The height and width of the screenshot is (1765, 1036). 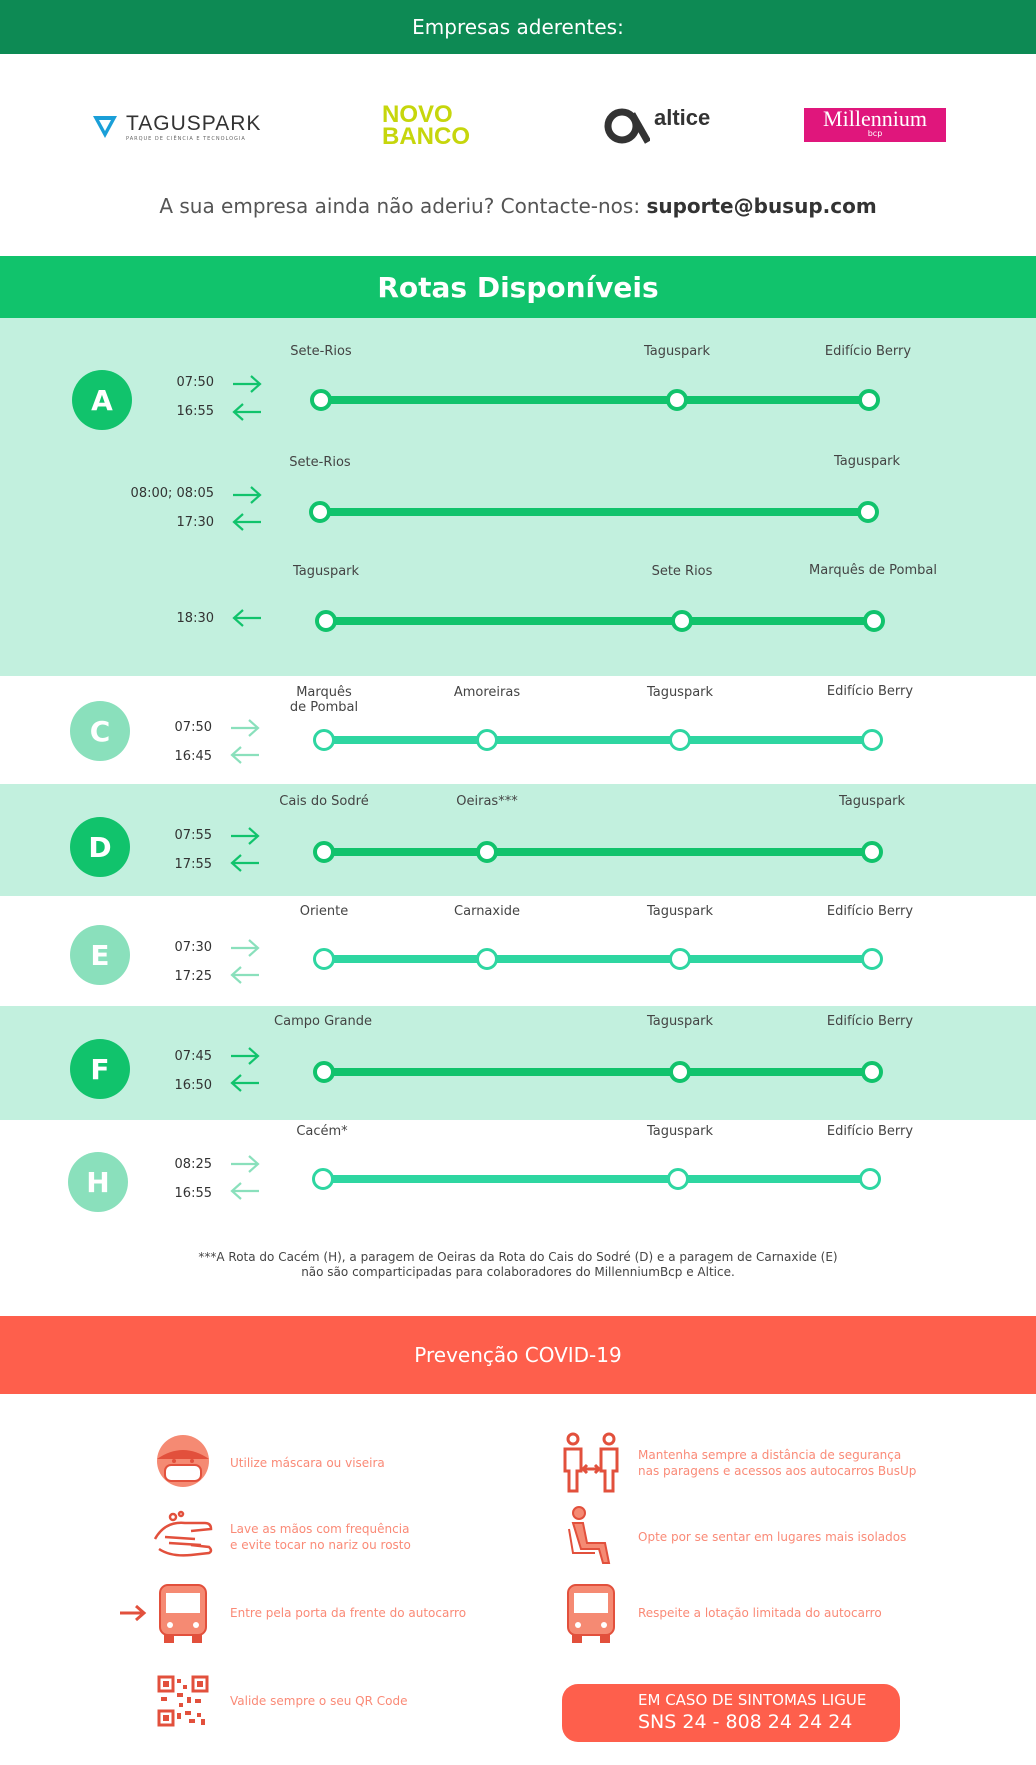 What do you see at coordinates (193, 1164) in the screenshot?
I see `departure-time: 08:25` at bounding box center [193, 1164].